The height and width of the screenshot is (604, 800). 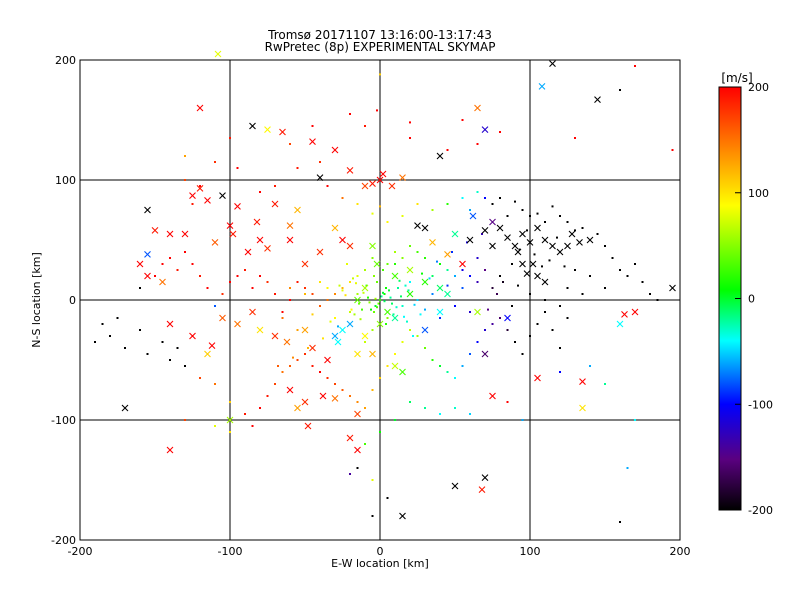 What do you see at coordinates (379, 546) in the screenshot?
I see `x-axis: -200 -100 0 100 200` at bounding box center [379, 546].